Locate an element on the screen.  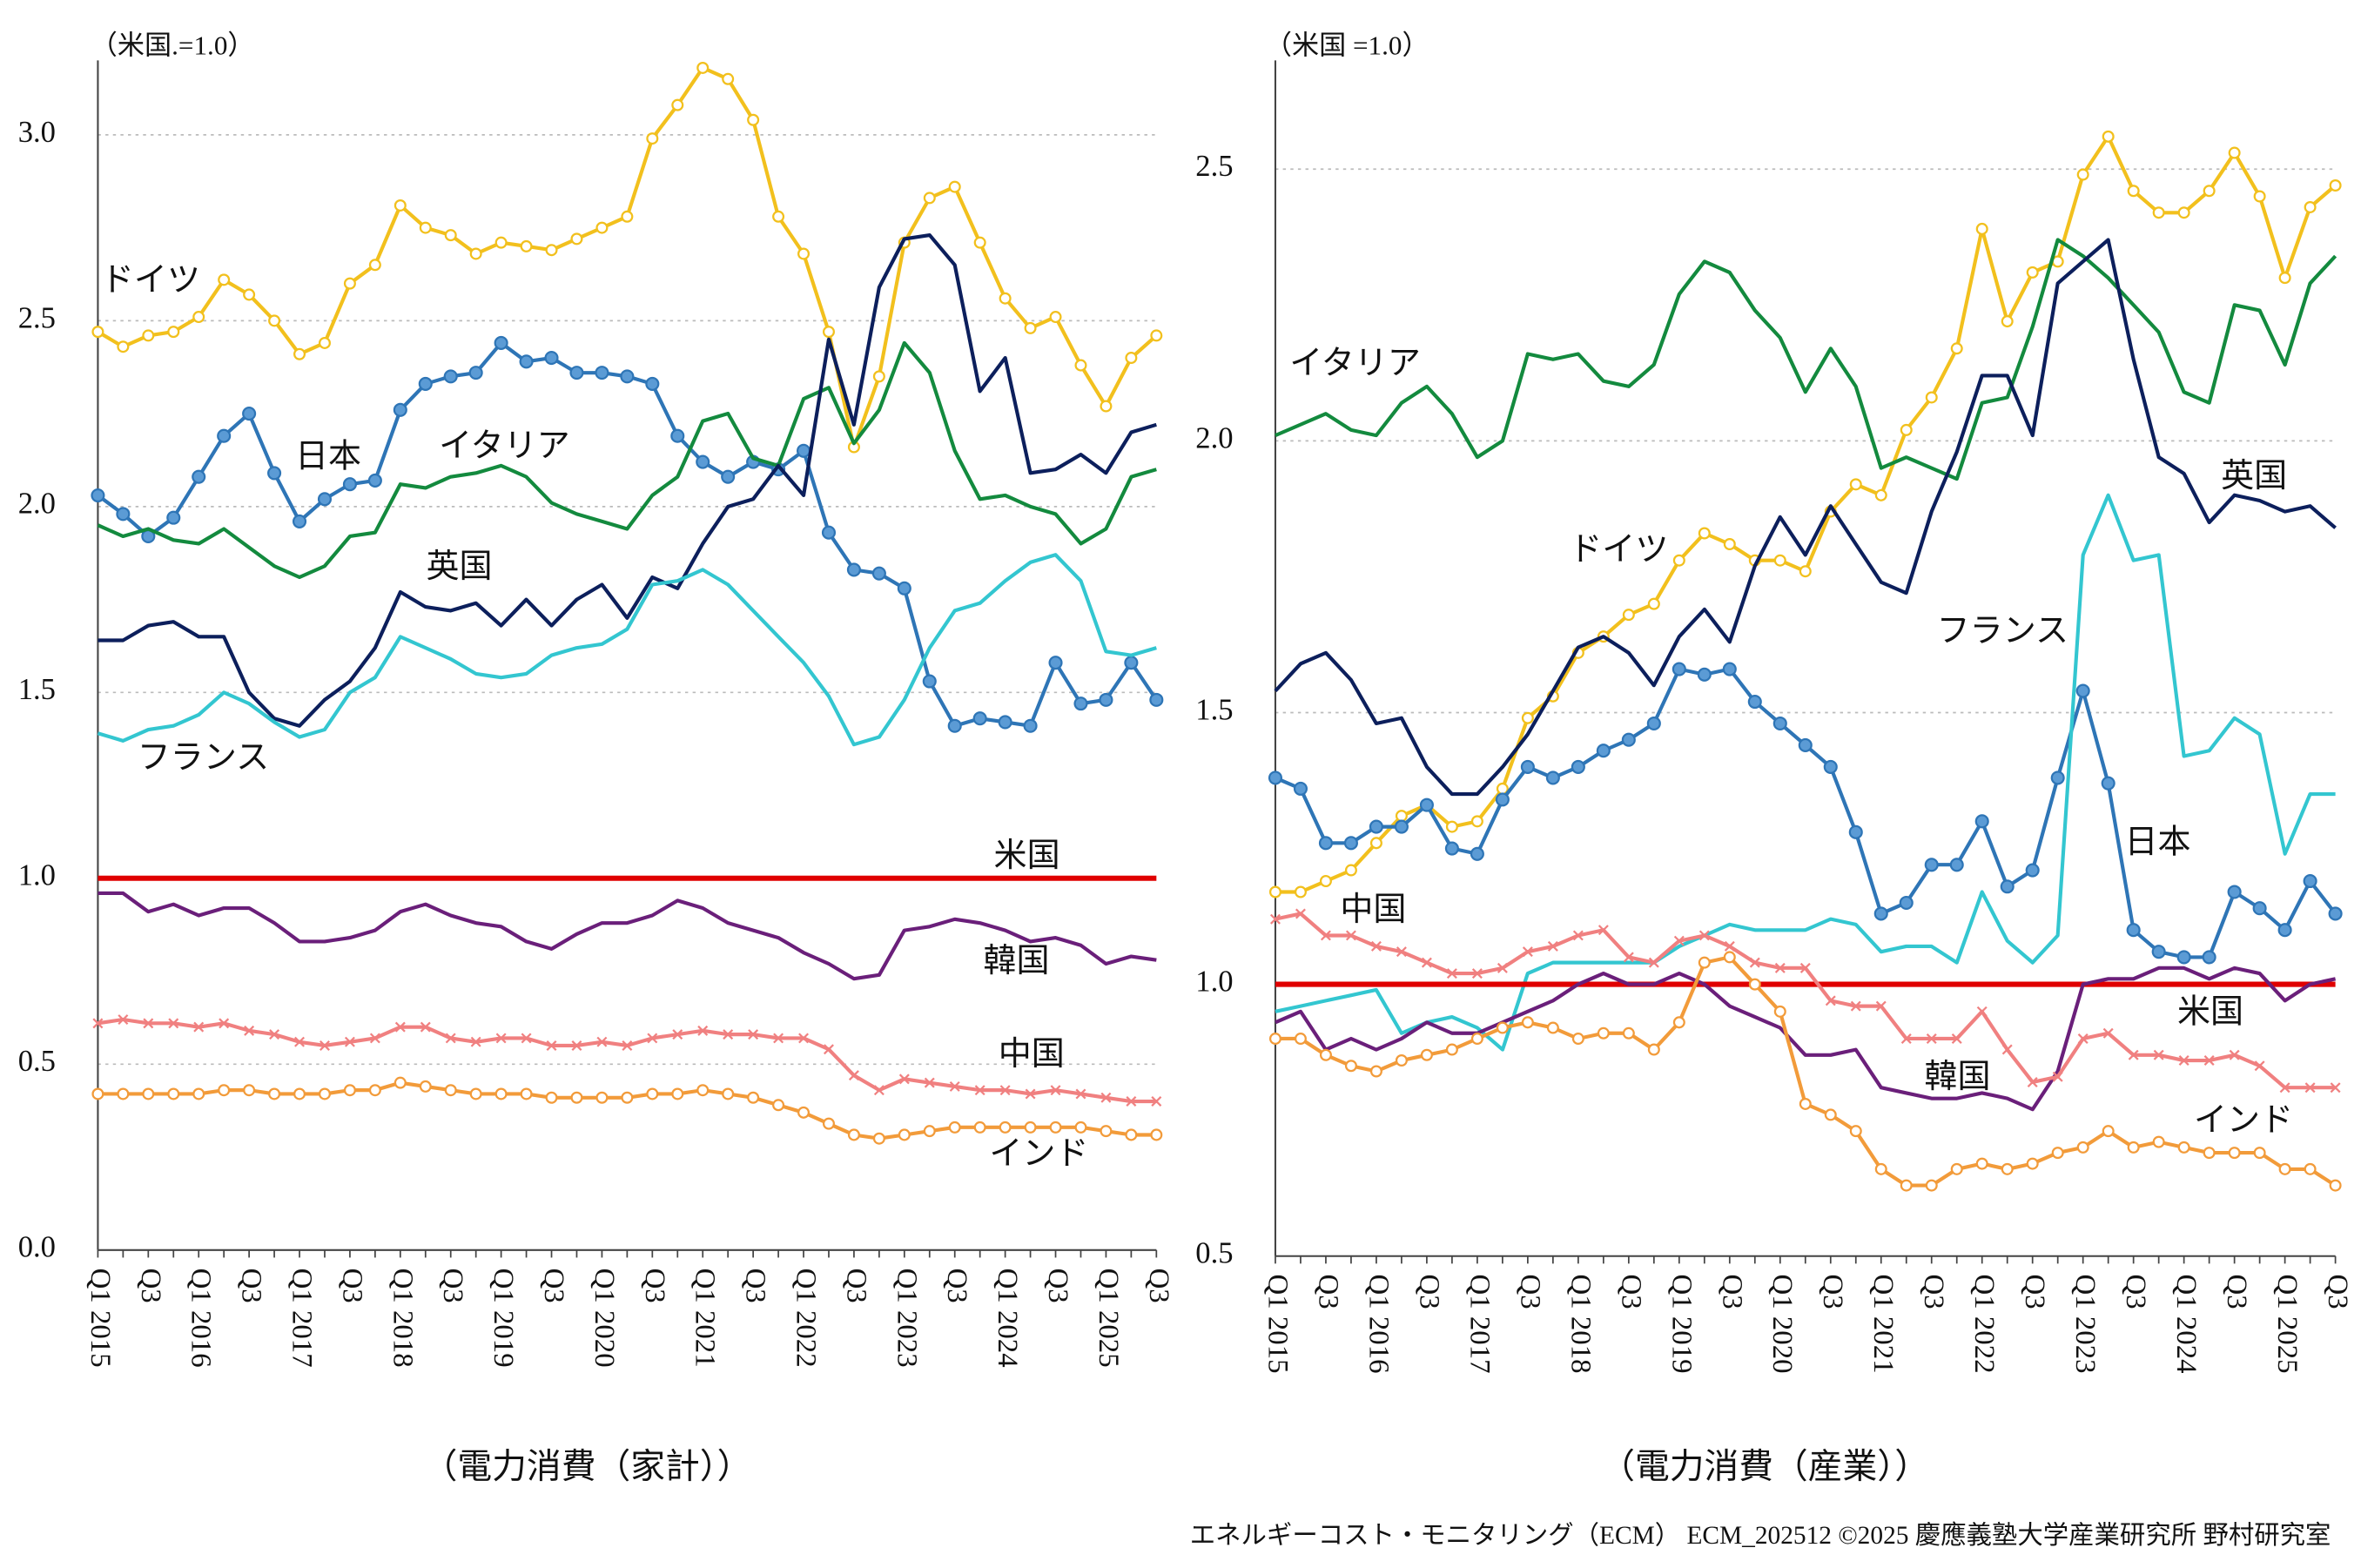
x-tick-label: Q1 2025 is located at coordinates (1109, 1318).